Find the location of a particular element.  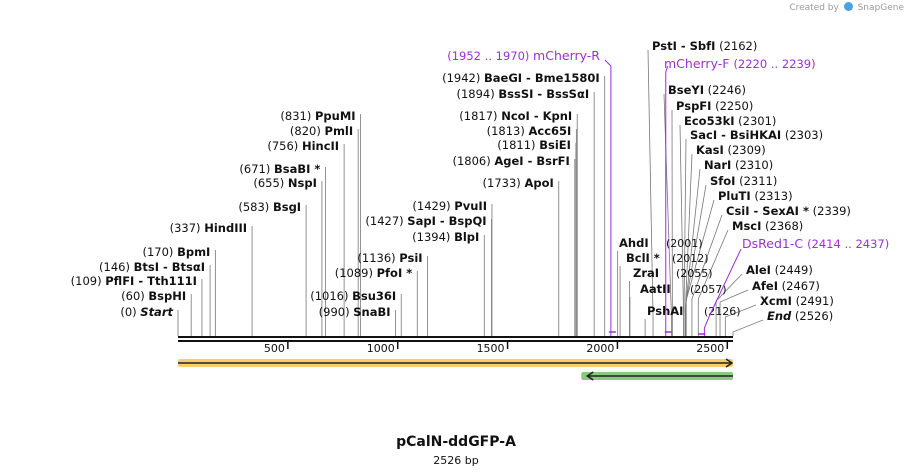

axis-tick-label: 1000 is located at coordinates (381, 348).